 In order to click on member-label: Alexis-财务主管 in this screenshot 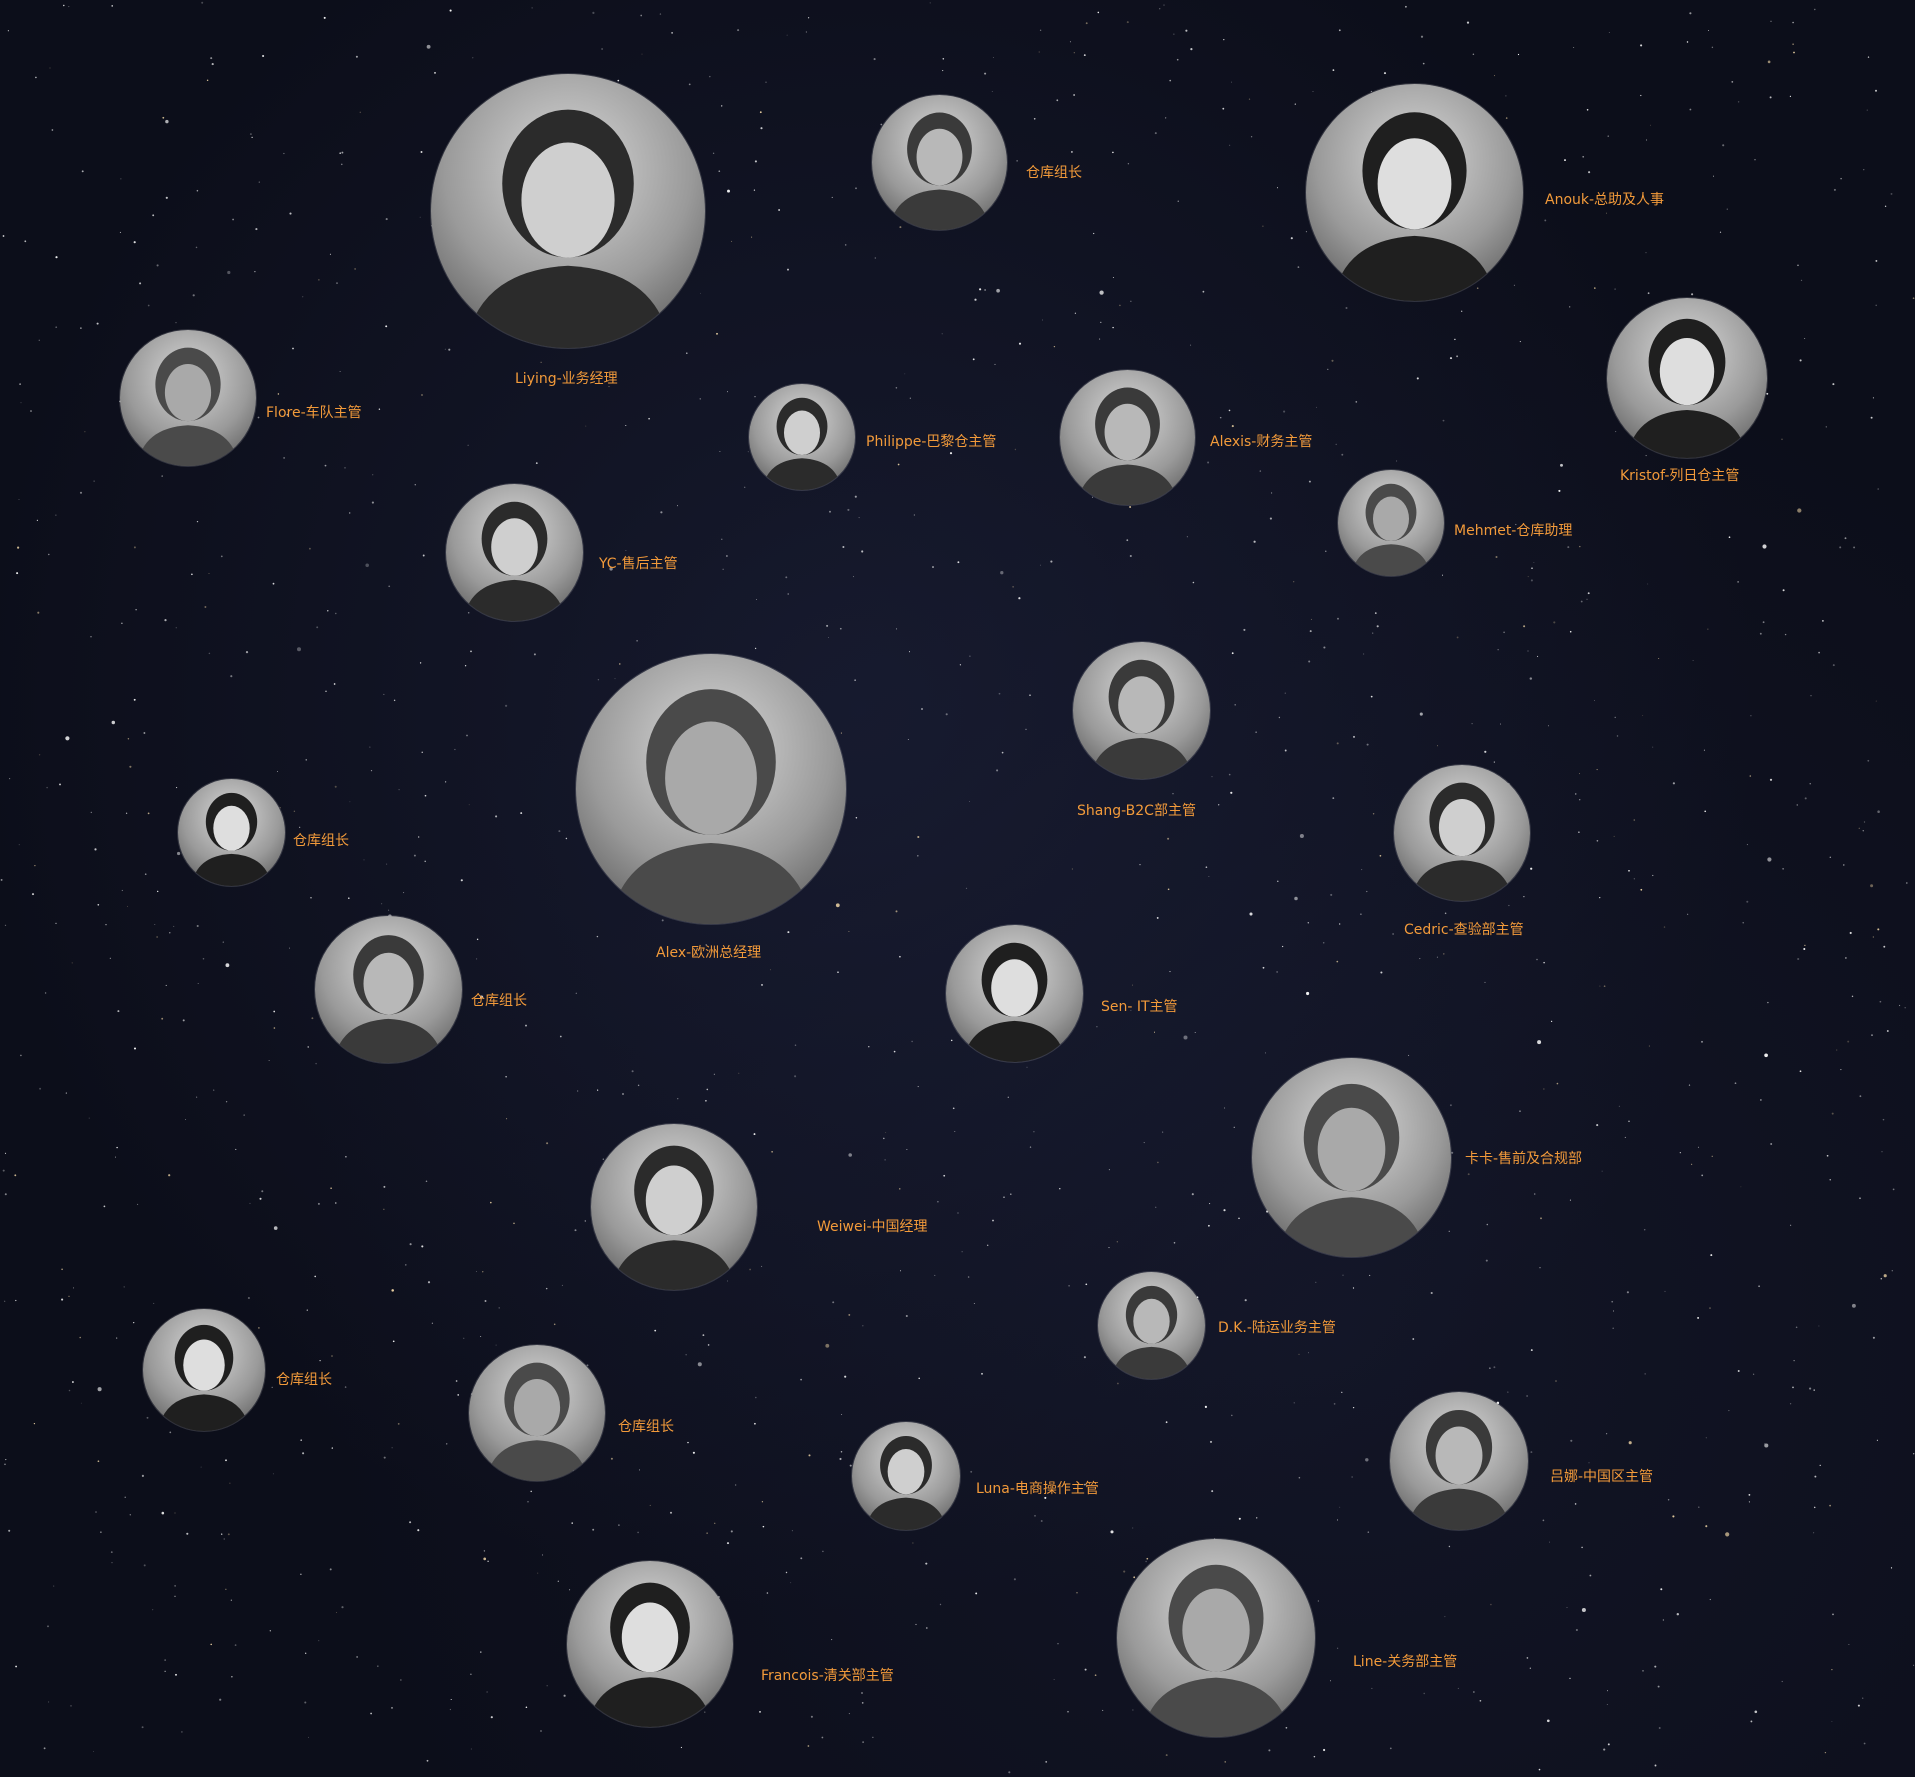, I will do `click(1261, 442)`.